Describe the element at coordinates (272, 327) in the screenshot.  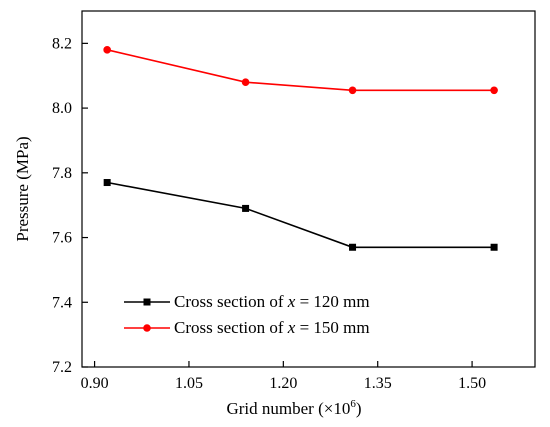
I see `legend-label: Cross section of x = 150 mm` at that location.